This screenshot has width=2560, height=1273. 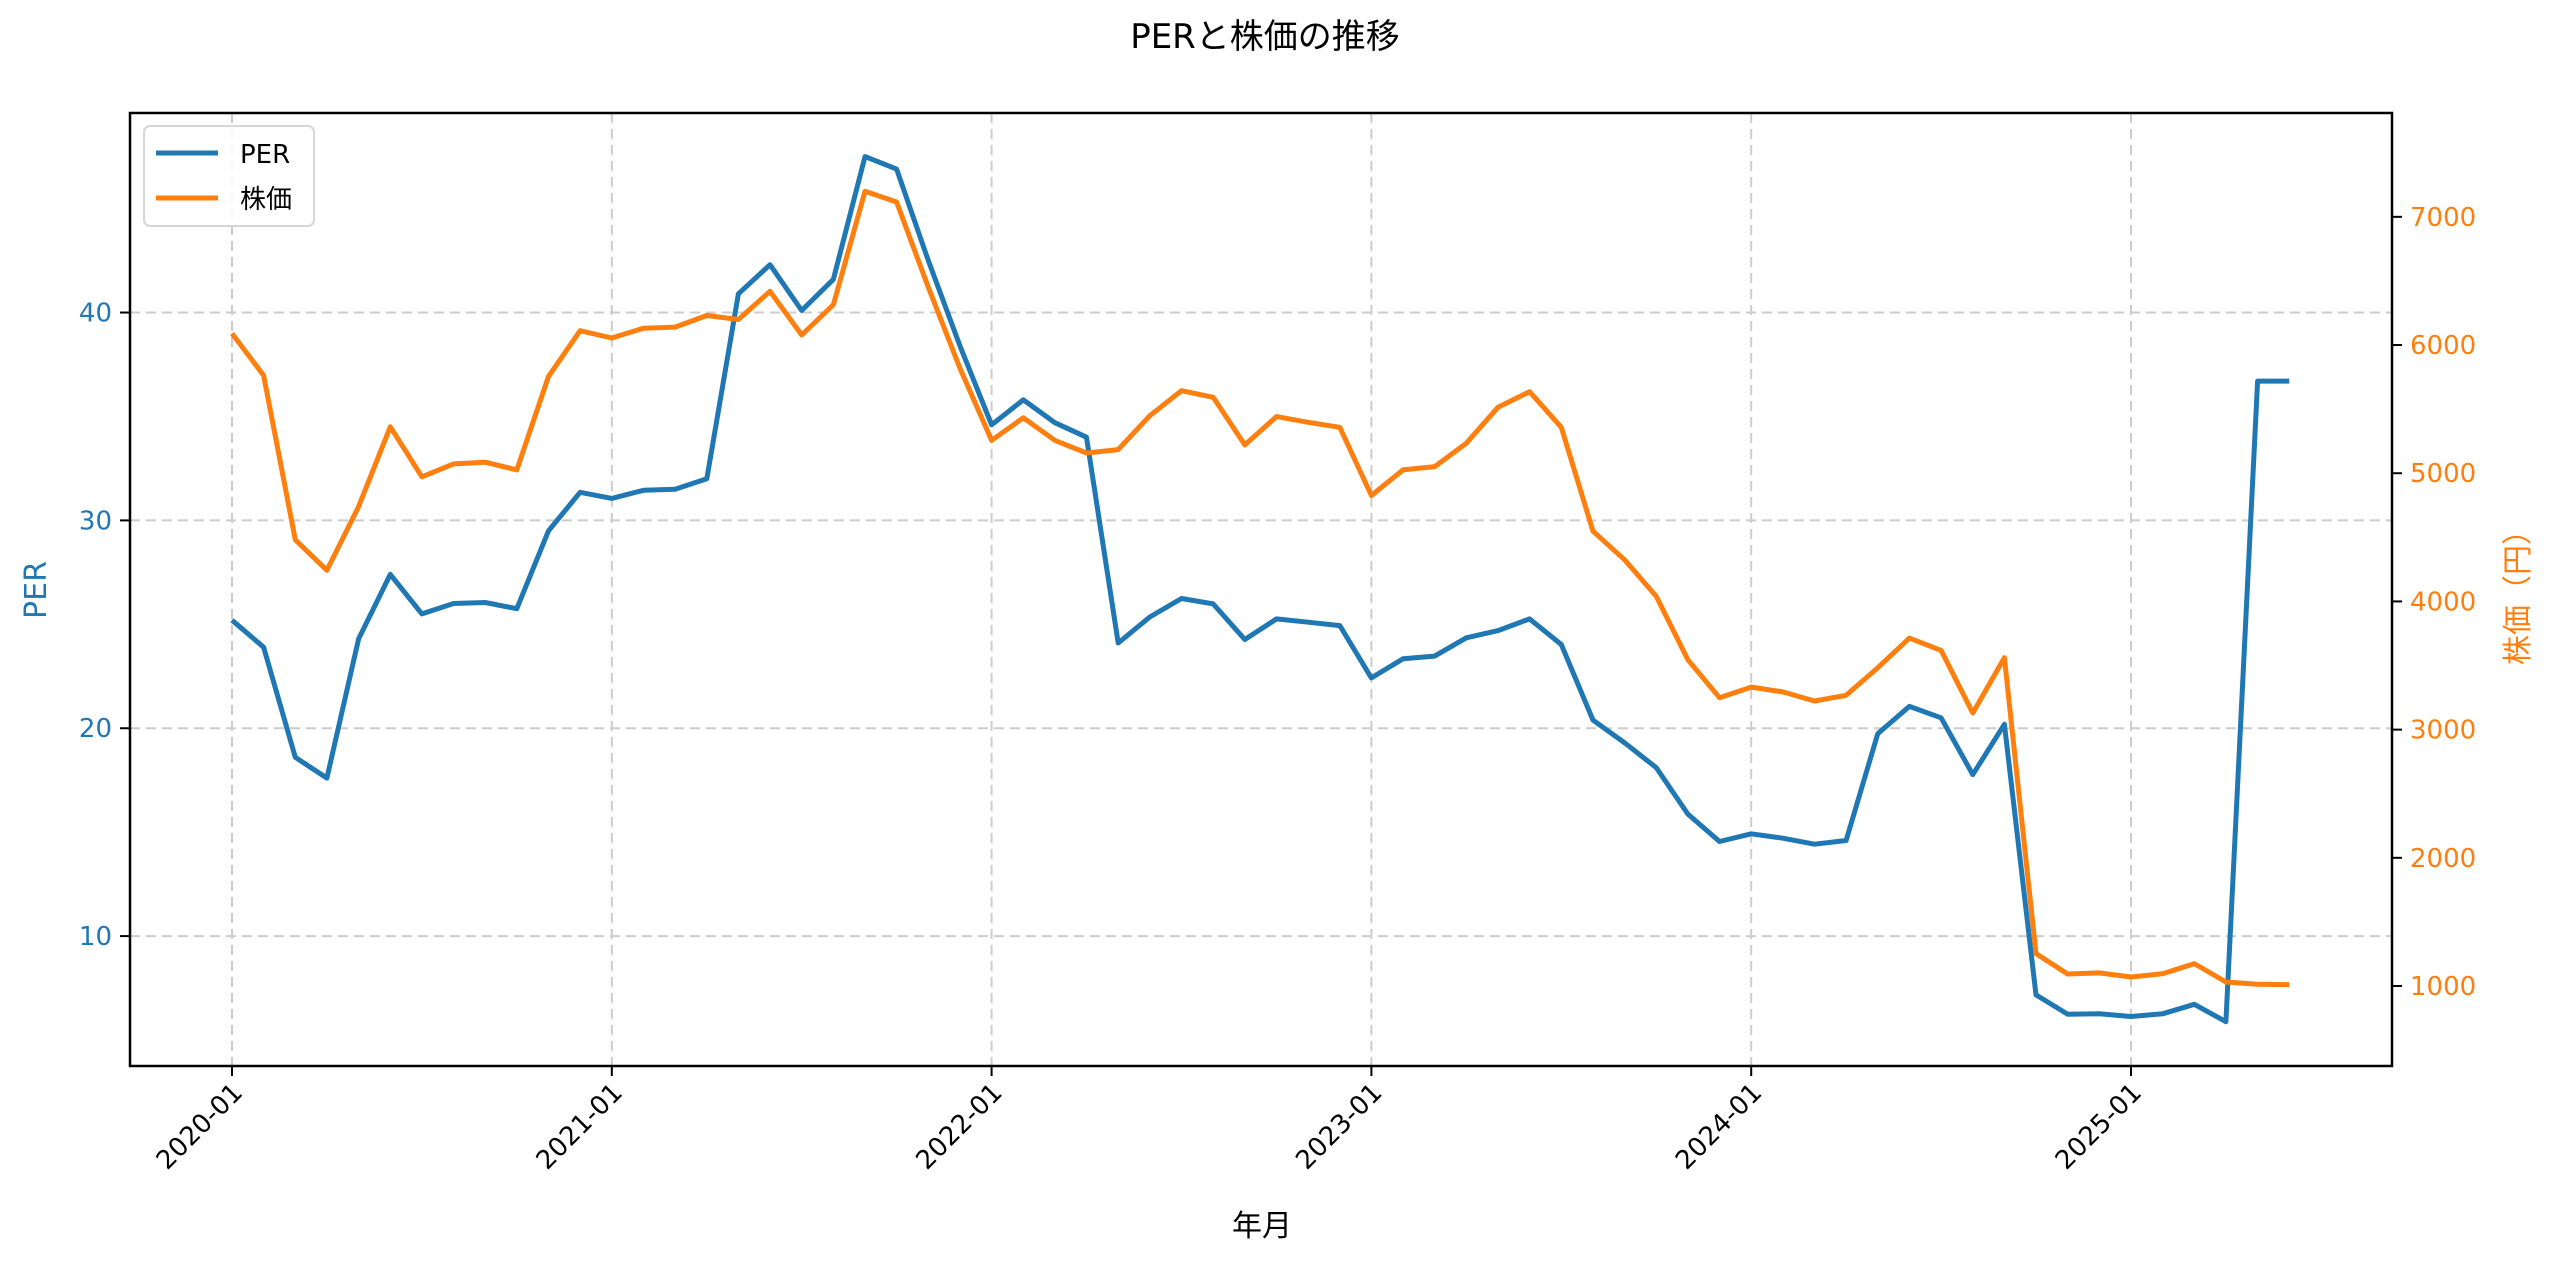 What do you see at coordinates (1265, 37) in the screenshot?
I see `chart-title: PERと株価の推移` at bounding box center [1265, 37].